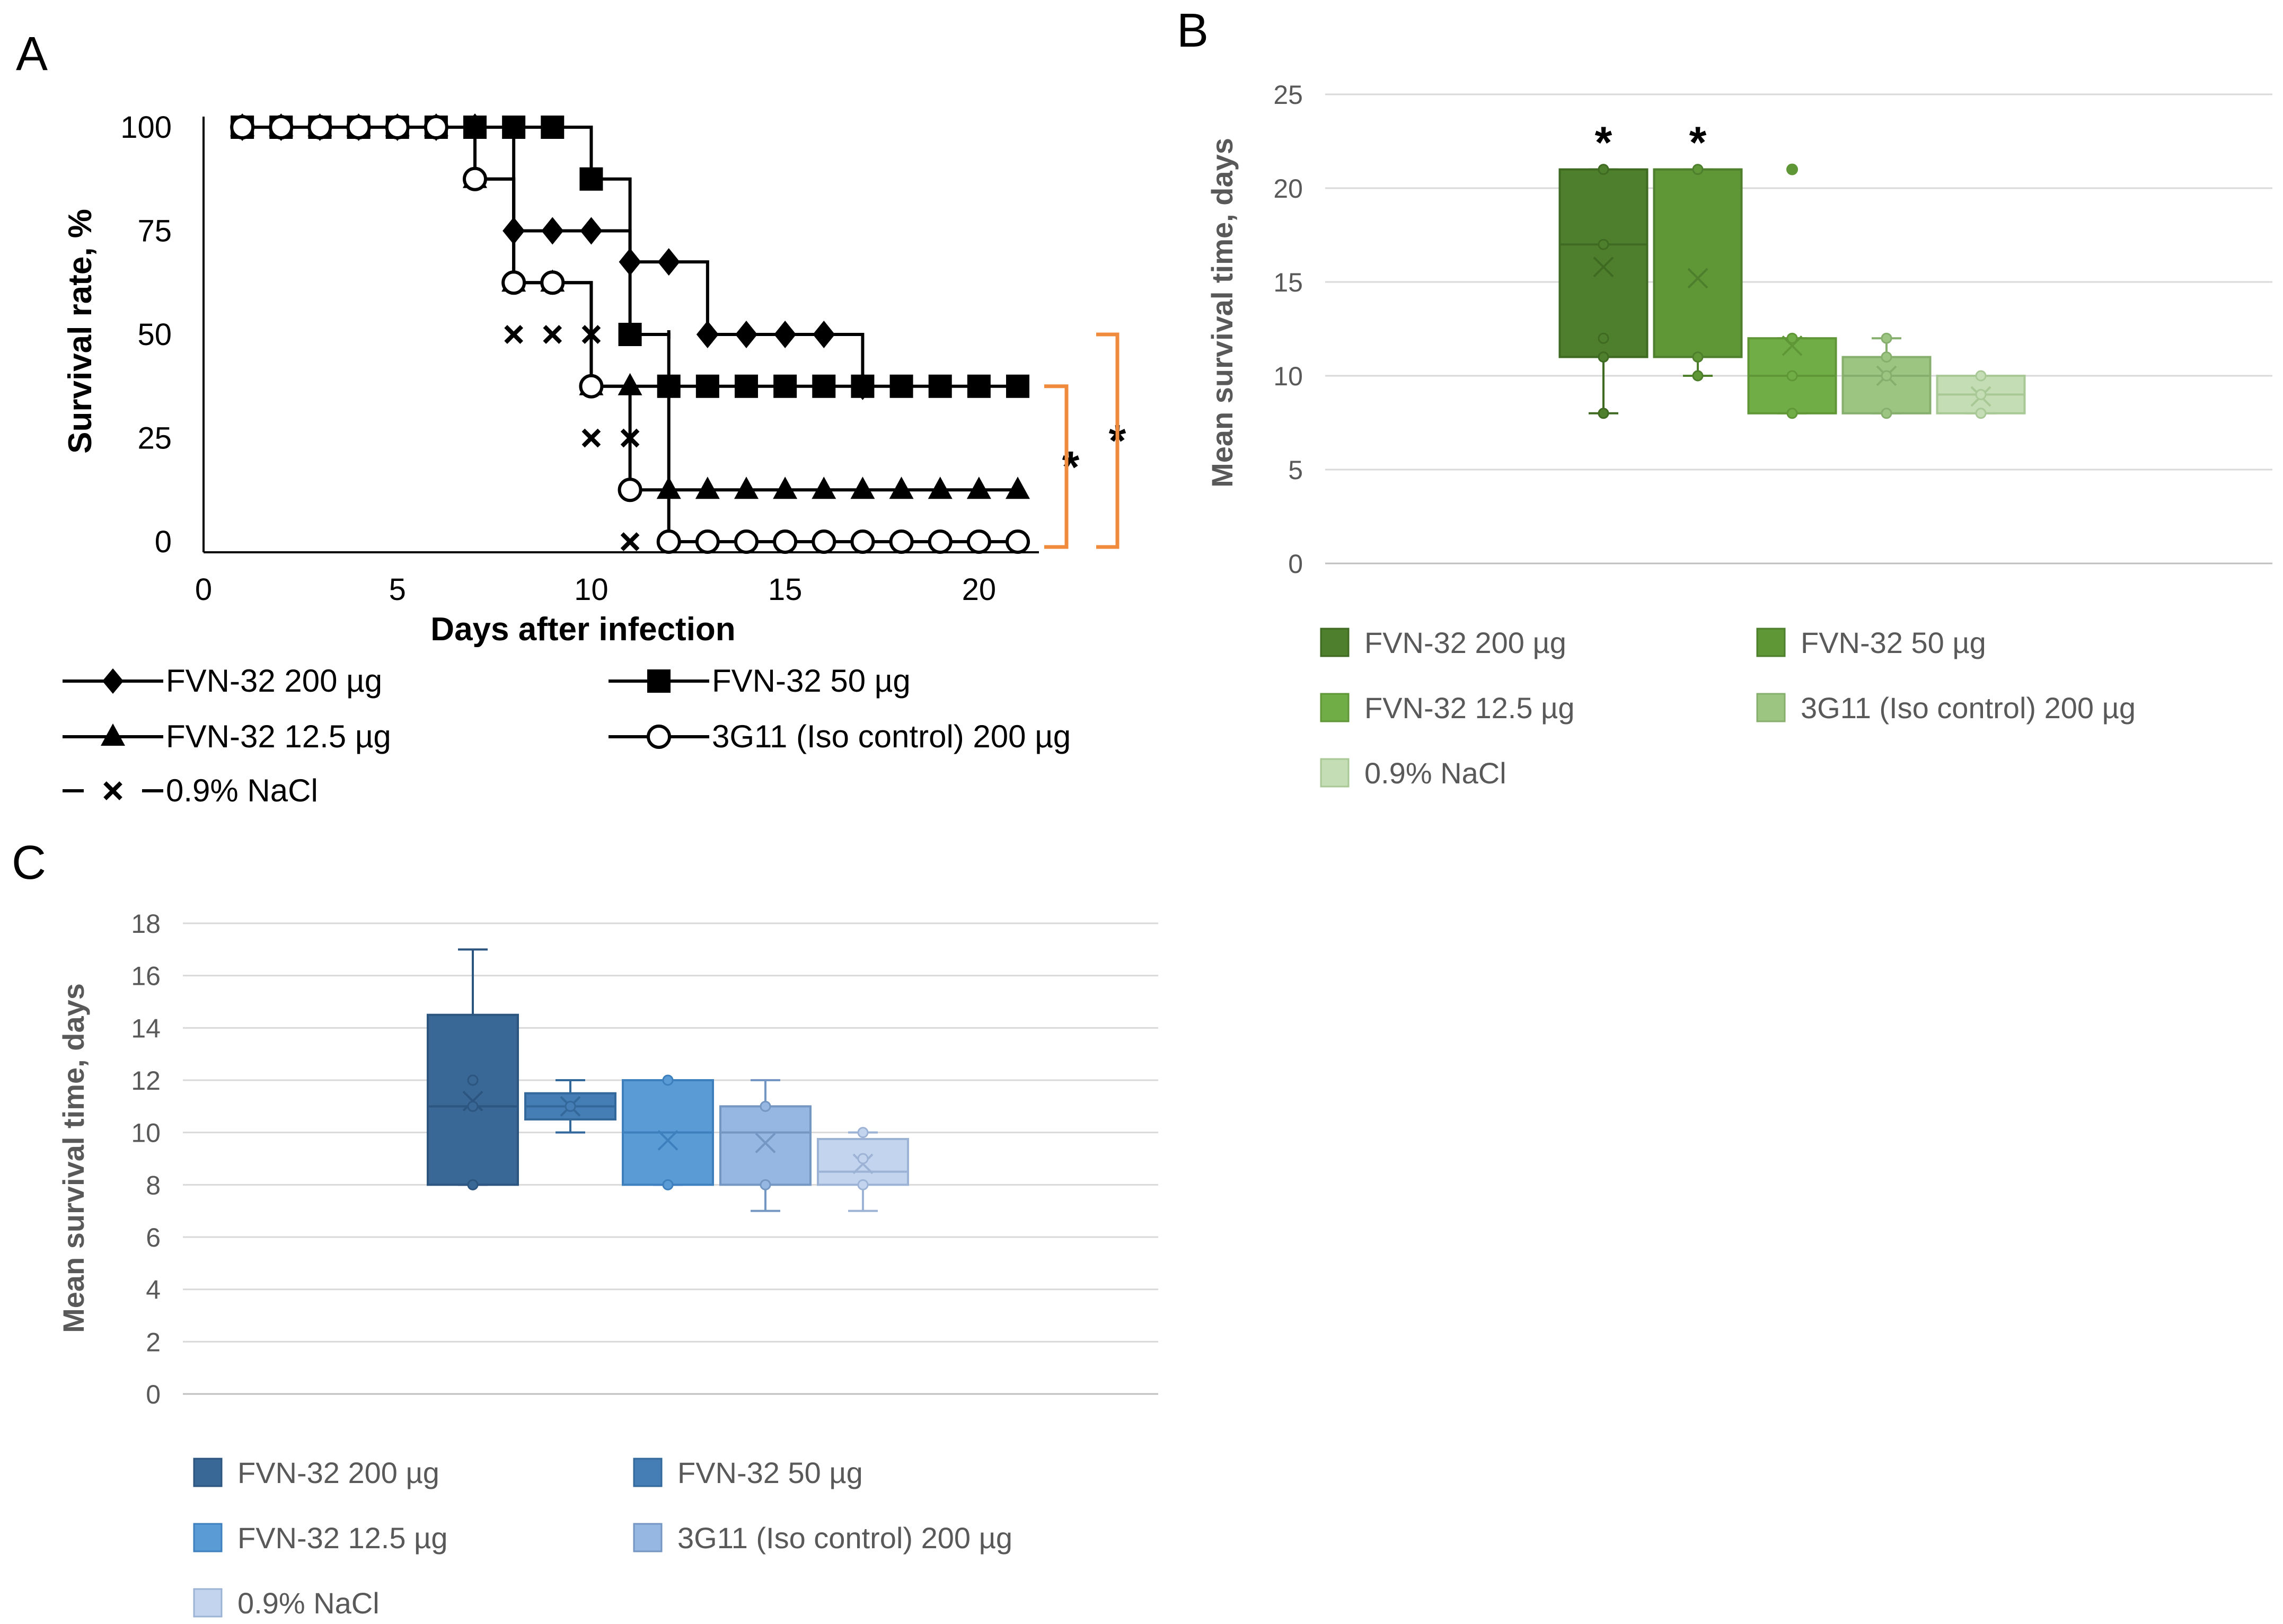 The height and width of the screenshot is (1624, 2283). What do you see at coordinates (153, 1394) in the screenshot?
I see `y-tick-label: 0` at bounding box center [153, 1394].